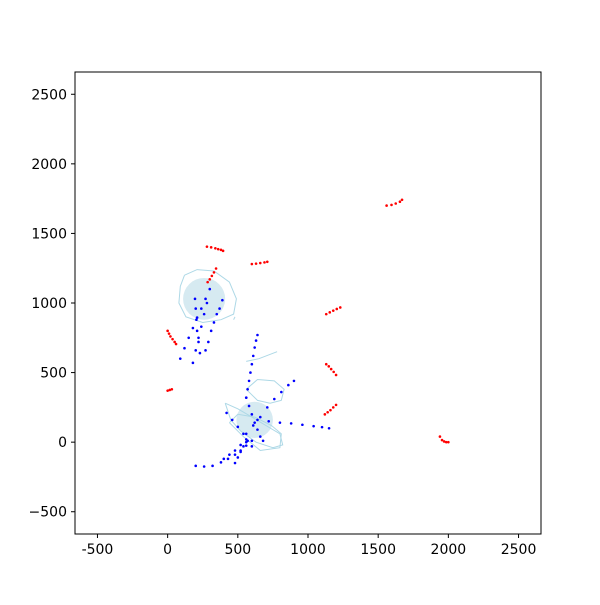 Image resolution: width=600 pixels, height=605 pixels. What do you see at coordinates (48, 513) in the screenshot?
I see `y-tick-label: −500` at bounding box center [48, 513].